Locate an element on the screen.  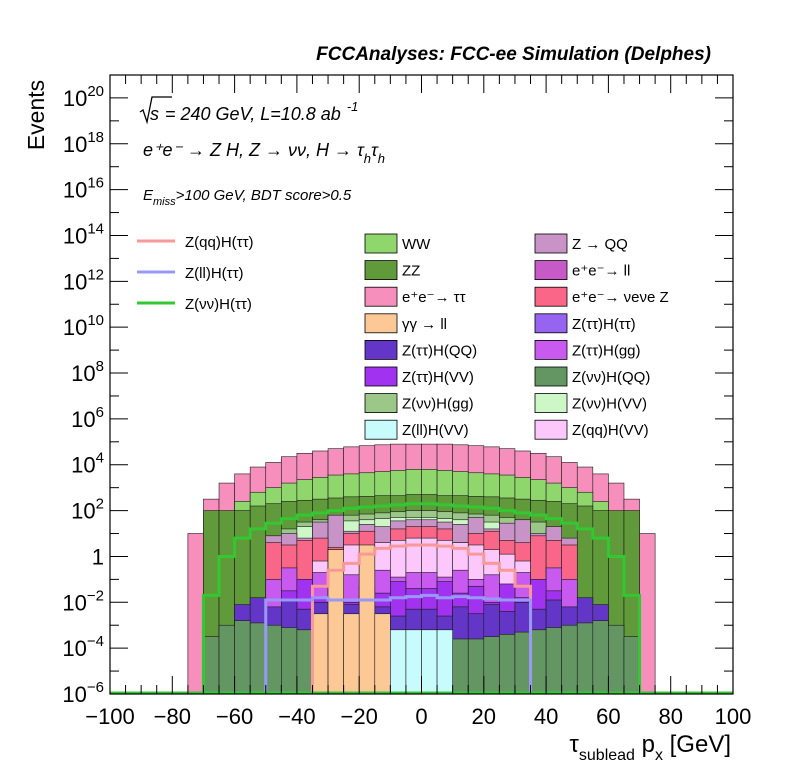
signal-line-z-h is located at coordinates (421, 598).